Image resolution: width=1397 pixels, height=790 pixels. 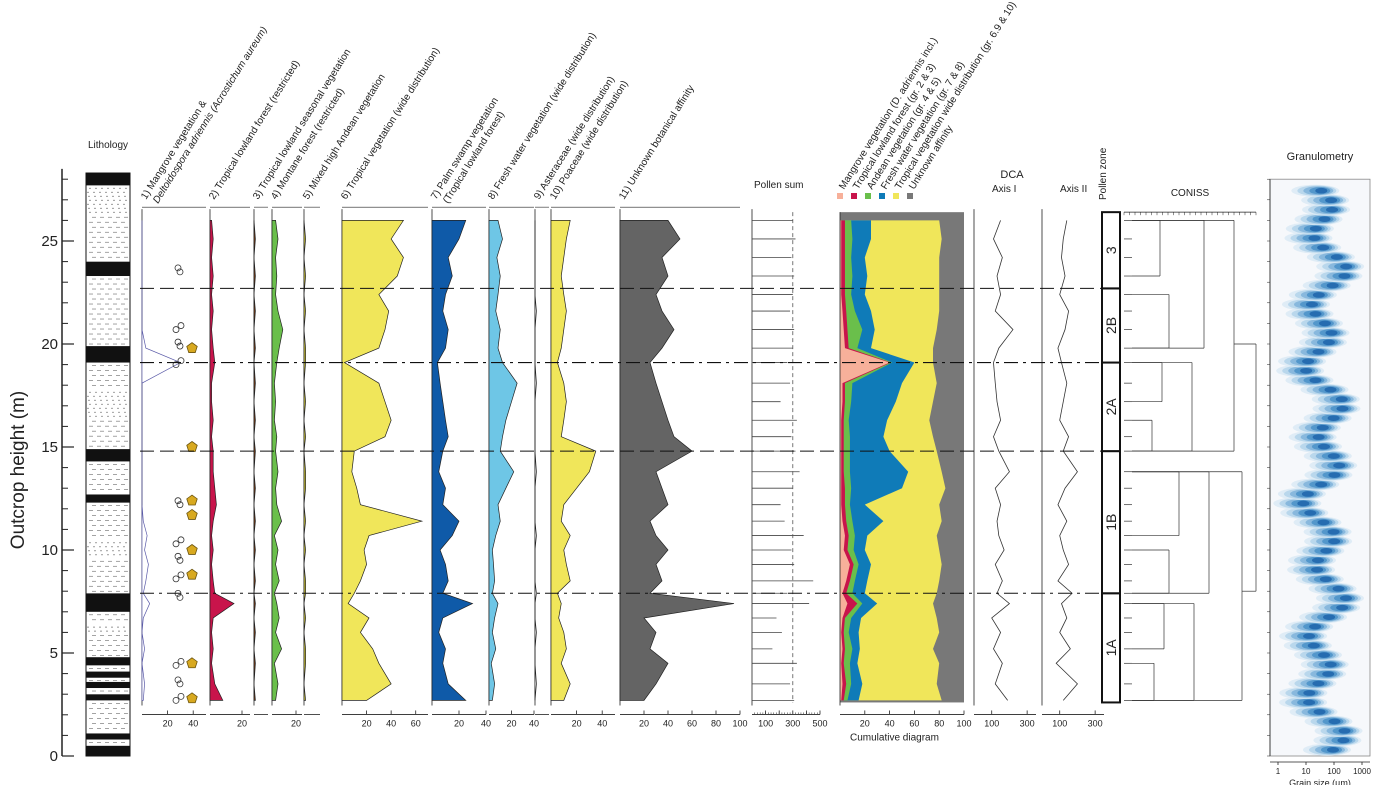 I want to click on series-title: 11) Unknown botanical affinity, so click(x=657, y=142).